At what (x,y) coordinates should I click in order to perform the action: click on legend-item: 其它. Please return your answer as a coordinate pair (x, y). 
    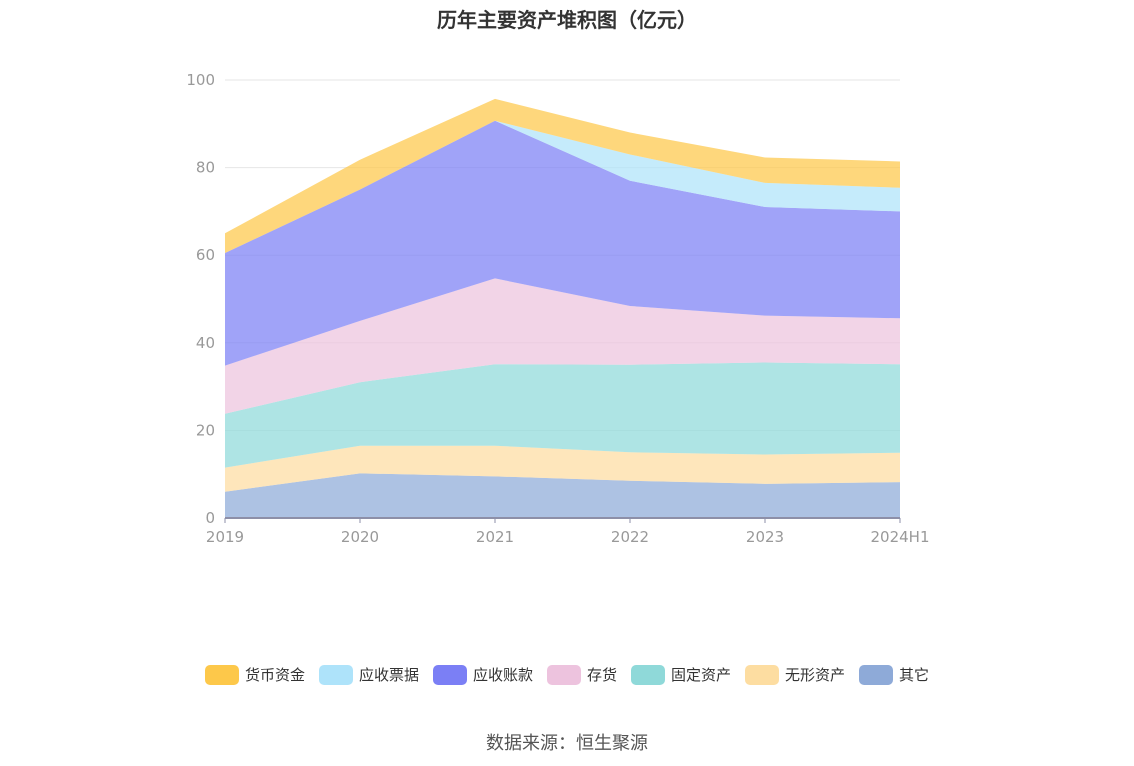
    Looking at the image, I should click on (894, 674).